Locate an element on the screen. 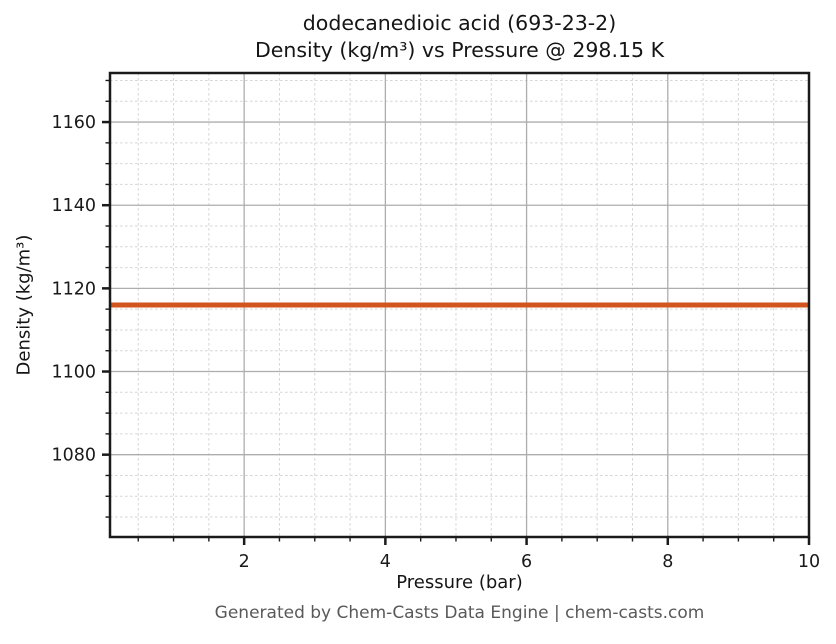  x-tick-label: 6 is located at coordinates (526, 562).